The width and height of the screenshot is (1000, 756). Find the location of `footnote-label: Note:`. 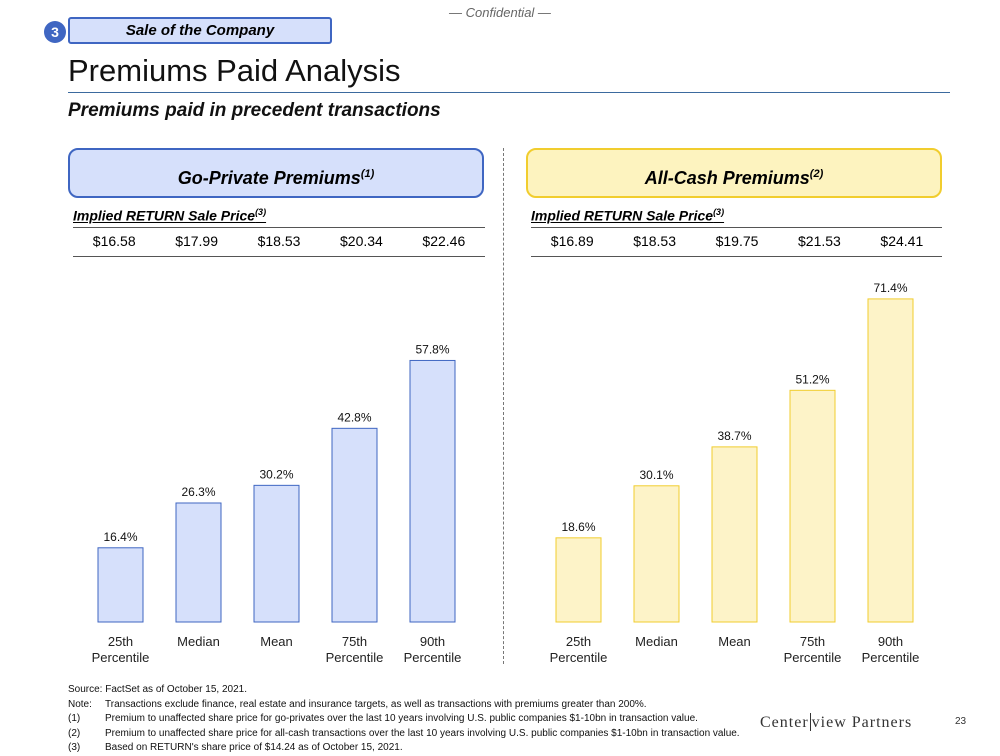

footnote-label: Note: is located at coordinates (80, 704).